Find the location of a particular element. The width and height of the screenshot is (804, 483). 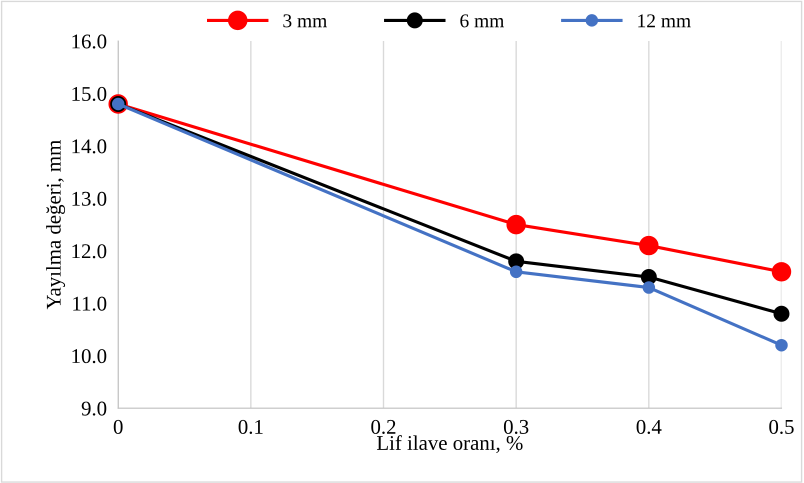

x-tick-label: 0.4 is located at coordinates (649, 427).